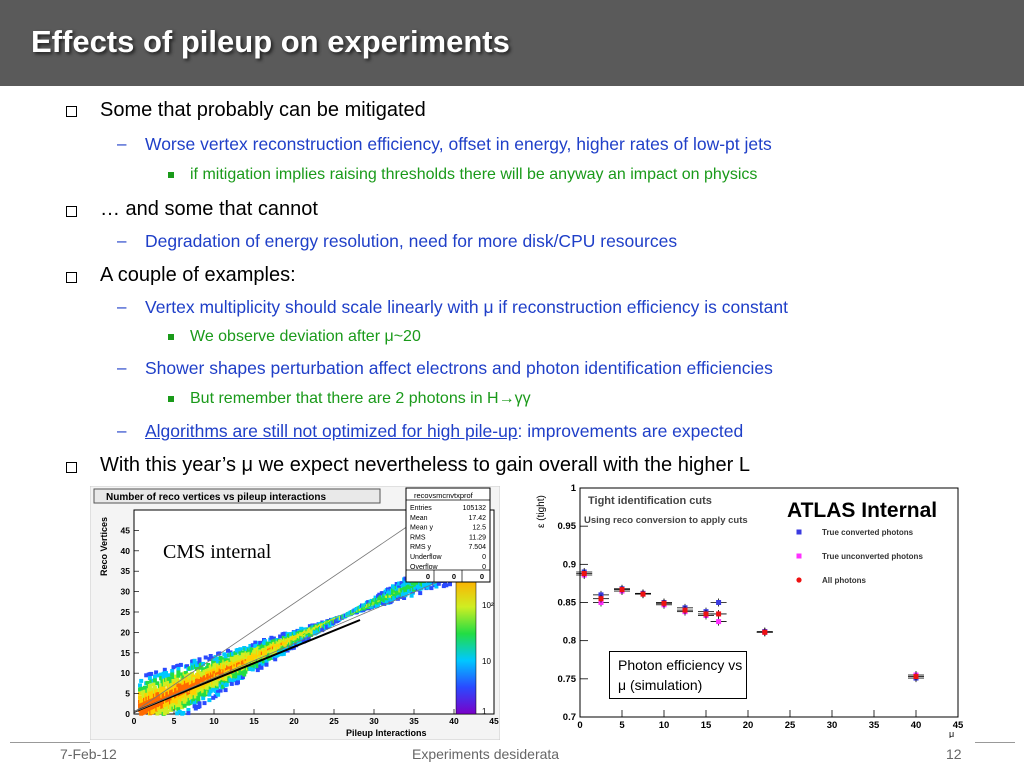 This screenshot has height=768, width=1024. What do you see at coordinates (171, 399) in the screenshot?
I see `square-marker` at bounding box center [171, 399].